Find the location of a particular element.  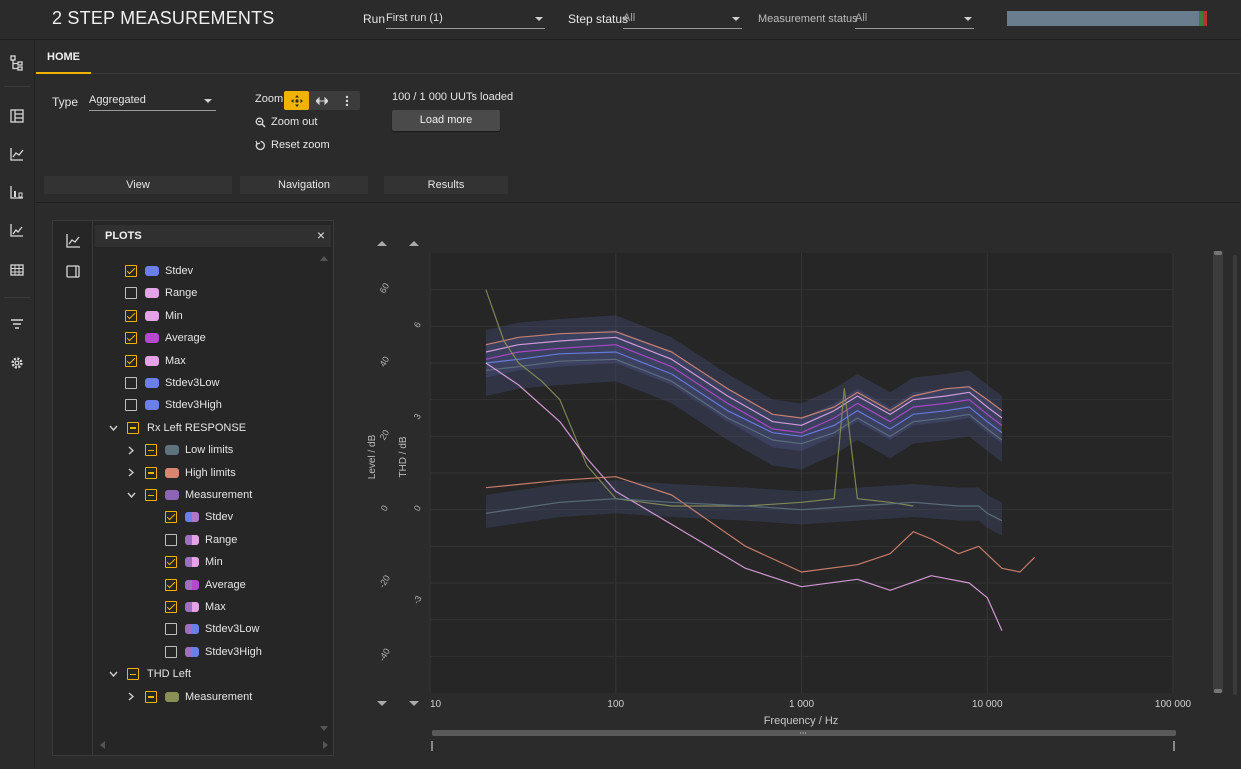

zoom-pan-button is located at coordinates (296, 100).